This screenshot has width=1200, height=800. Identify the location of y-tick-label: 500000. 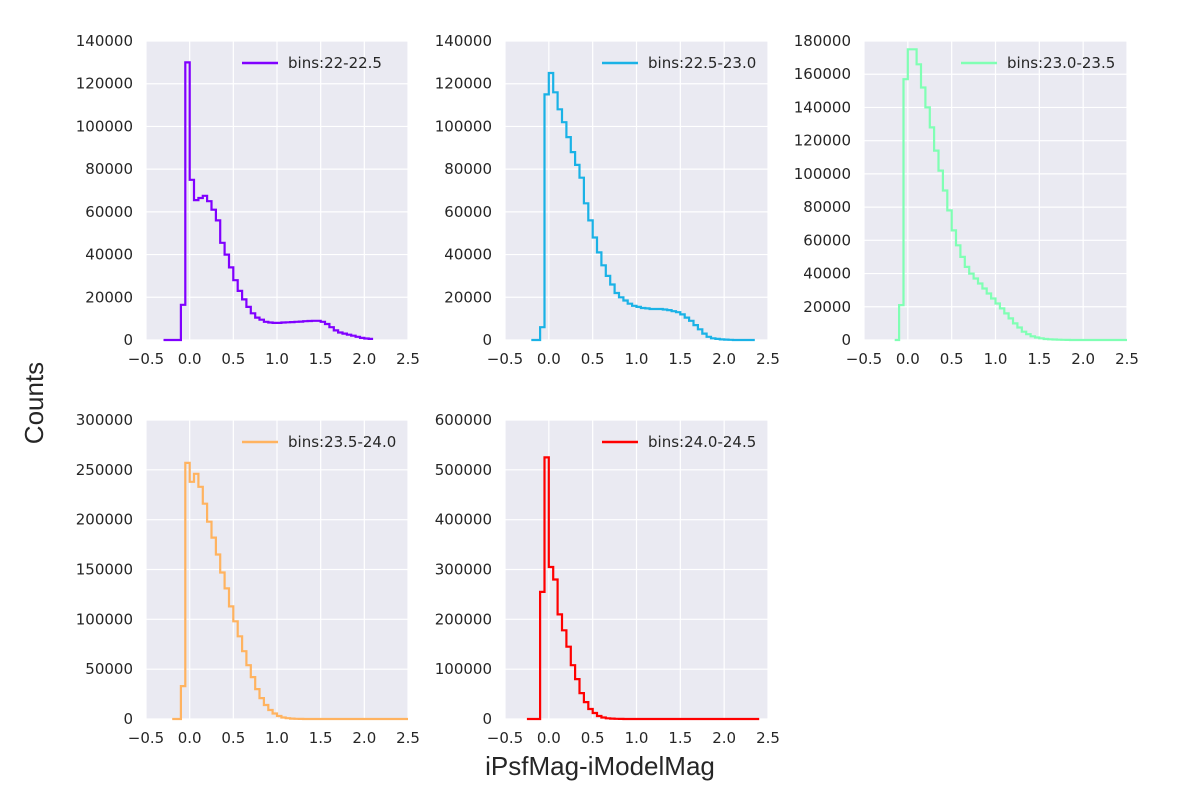
(463, 470).